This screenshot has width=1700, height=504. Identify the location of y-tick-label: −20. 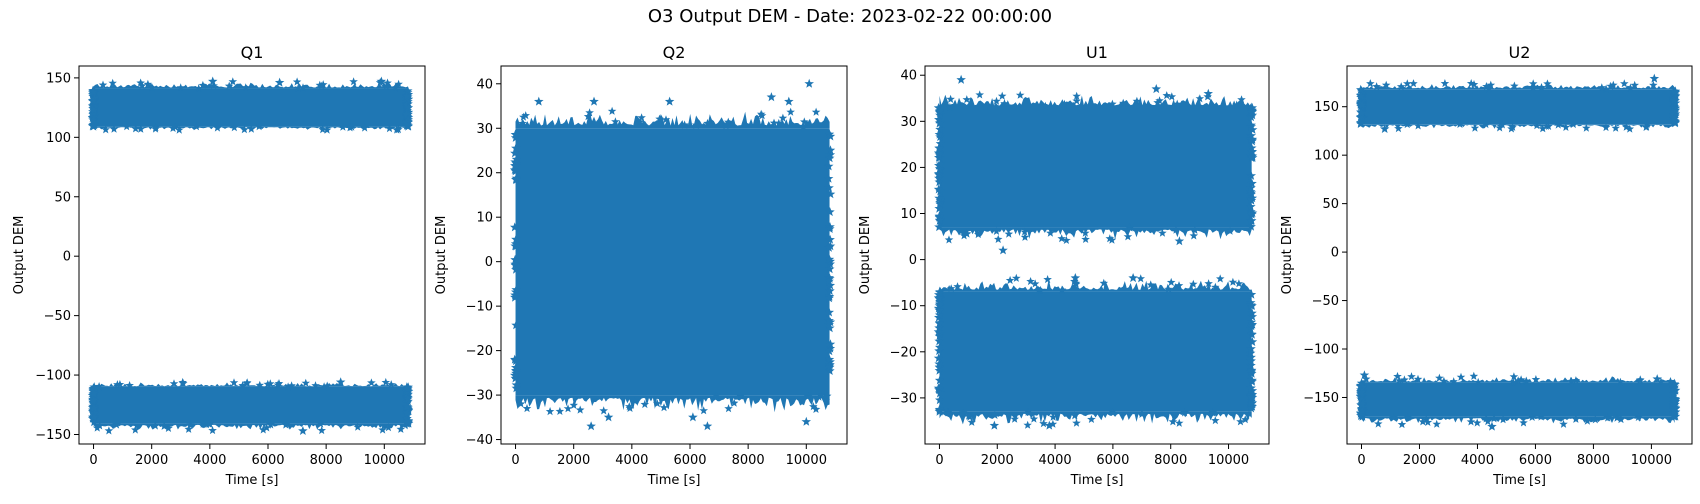
(903, 352).